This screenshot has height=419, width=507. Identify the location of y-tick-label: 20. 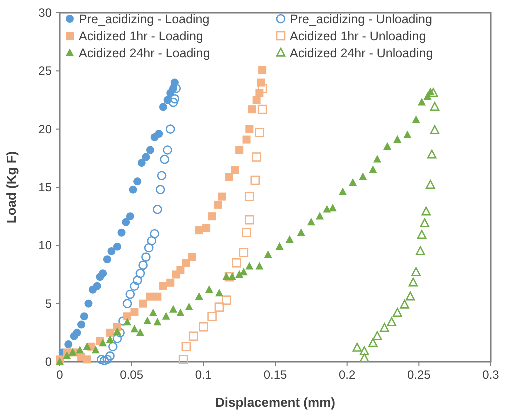
(45, 129).